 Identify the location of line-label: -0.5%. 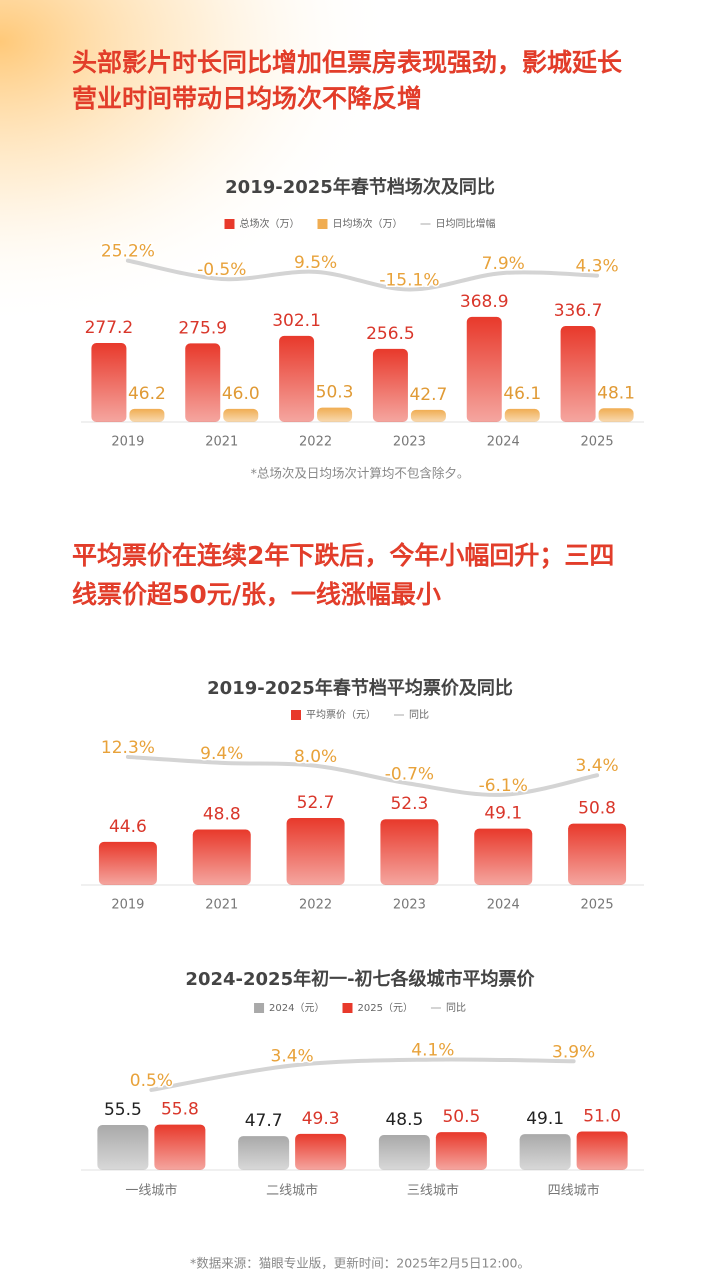
(221, 270).